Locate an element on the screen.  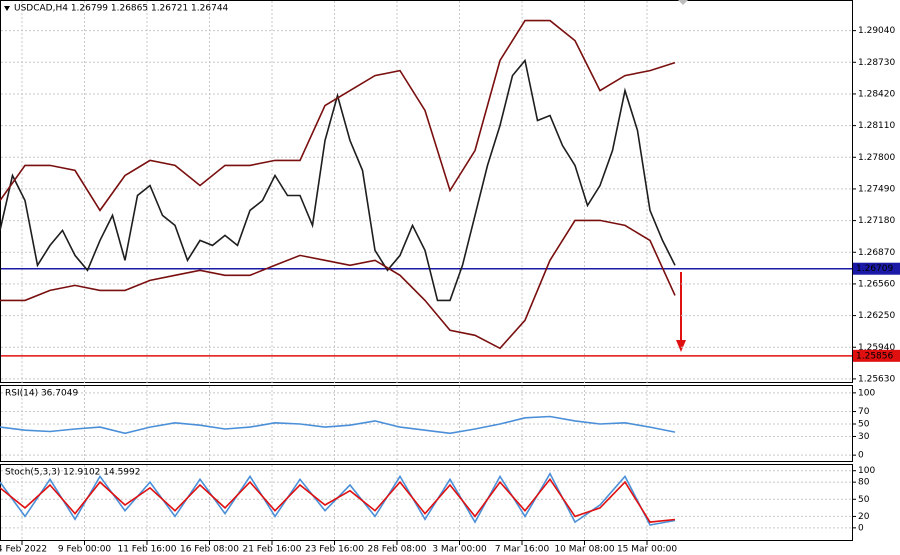
y-tick-label: 20 is located at coordinates (864, 517).